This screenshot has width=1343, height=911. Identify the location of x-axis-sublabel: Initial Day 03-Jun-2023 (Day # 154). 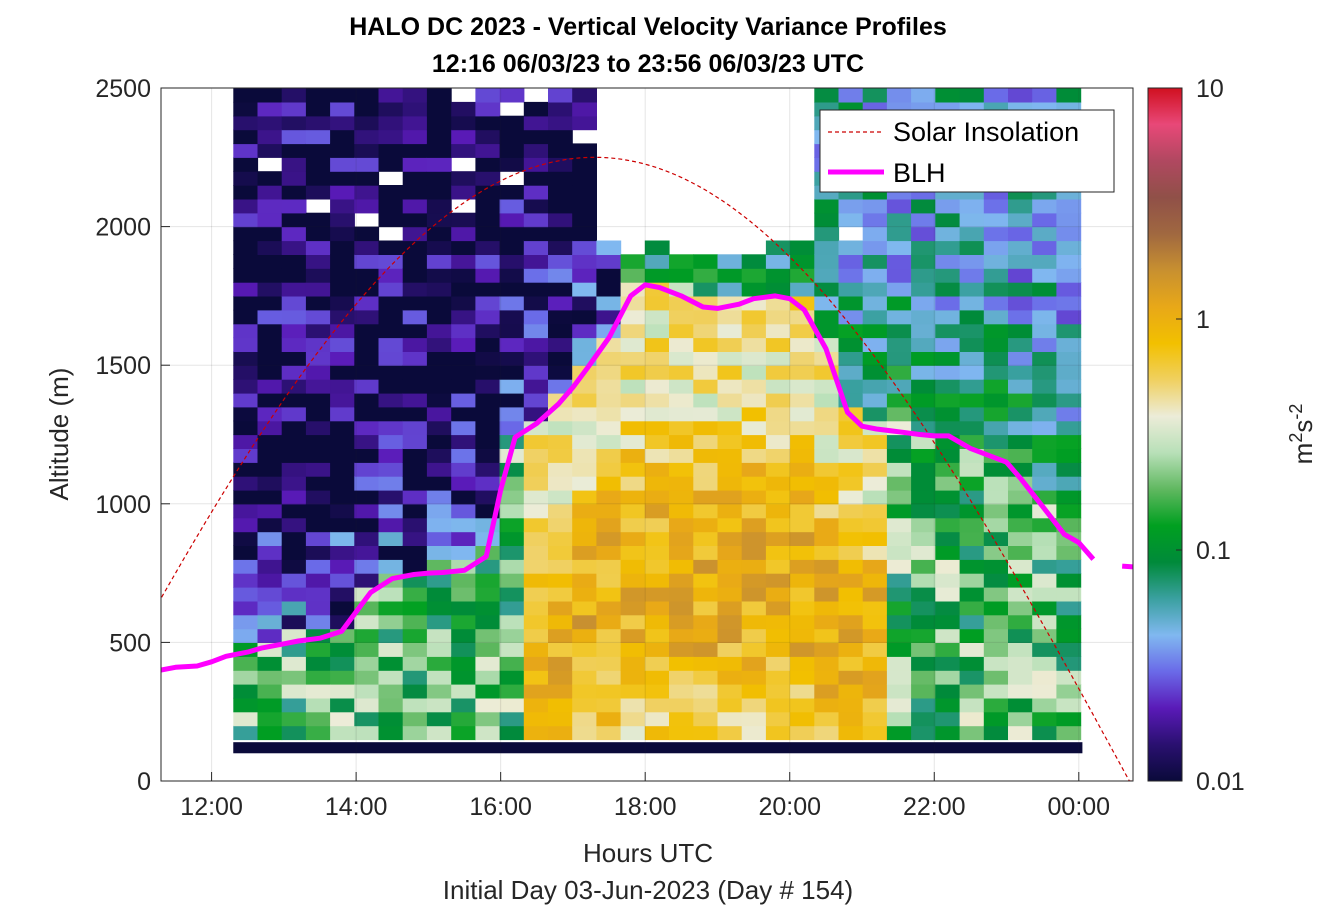
(648, 890).